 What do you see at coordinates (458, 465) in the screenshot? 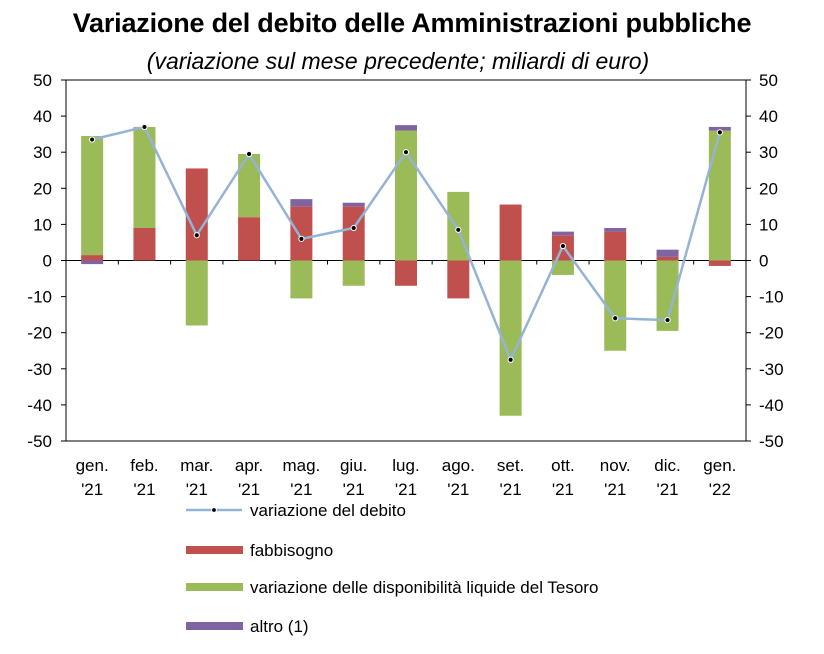
I see `x-category-label: ago.` at bounding box center [458, 465].